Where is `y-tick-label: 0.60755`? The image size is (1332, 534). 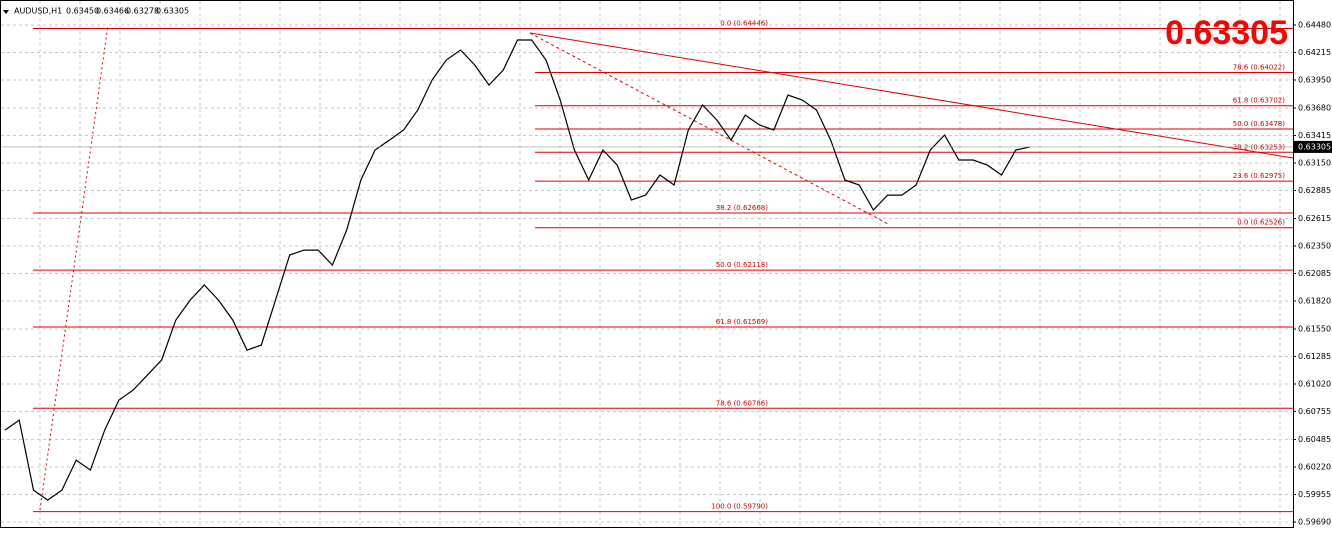
y-tick-label: 0.60755 is located at coordinates (1314, 411).